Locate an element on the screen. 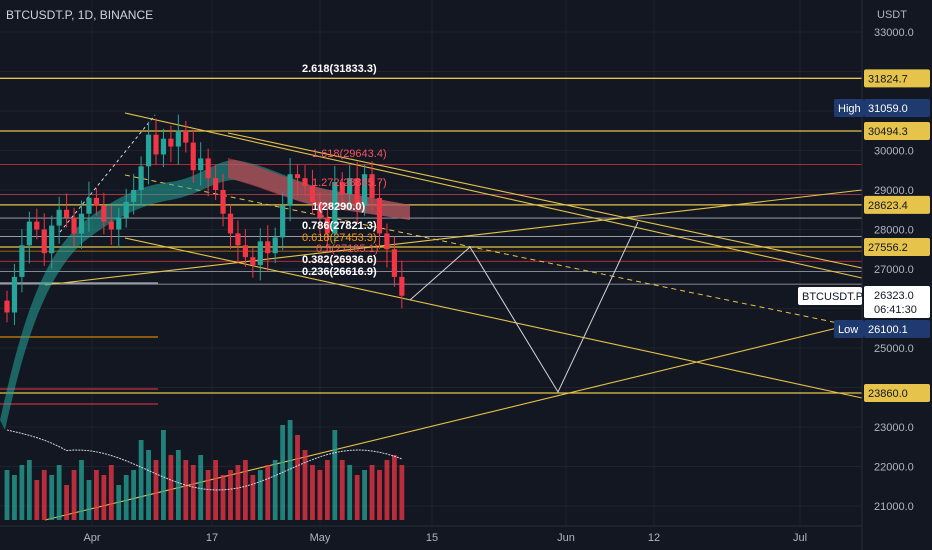 Image resolution: width=932 pixels, height=550 pixels. time-axis: Apr 17 May 15 Jun 12 Jul is located at coordinates (431, 534).